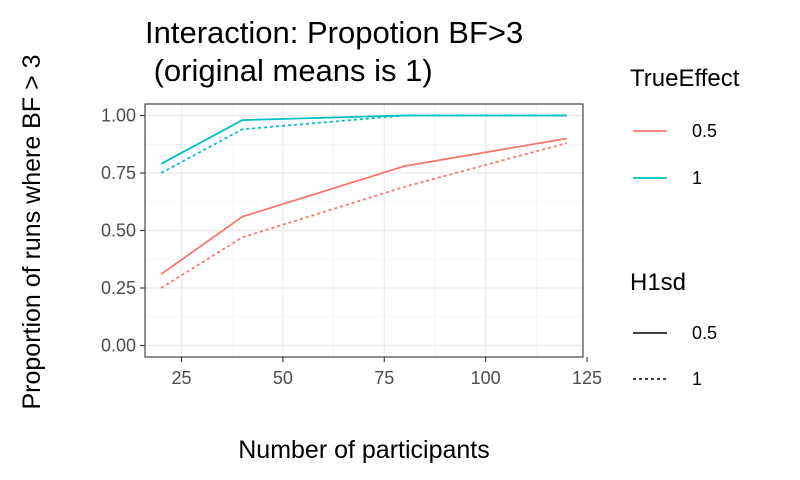  What do you see at coordinates (384, 378) in the screenshot?
I see `x-tick-label: 75` at bounding box center [384, 378].